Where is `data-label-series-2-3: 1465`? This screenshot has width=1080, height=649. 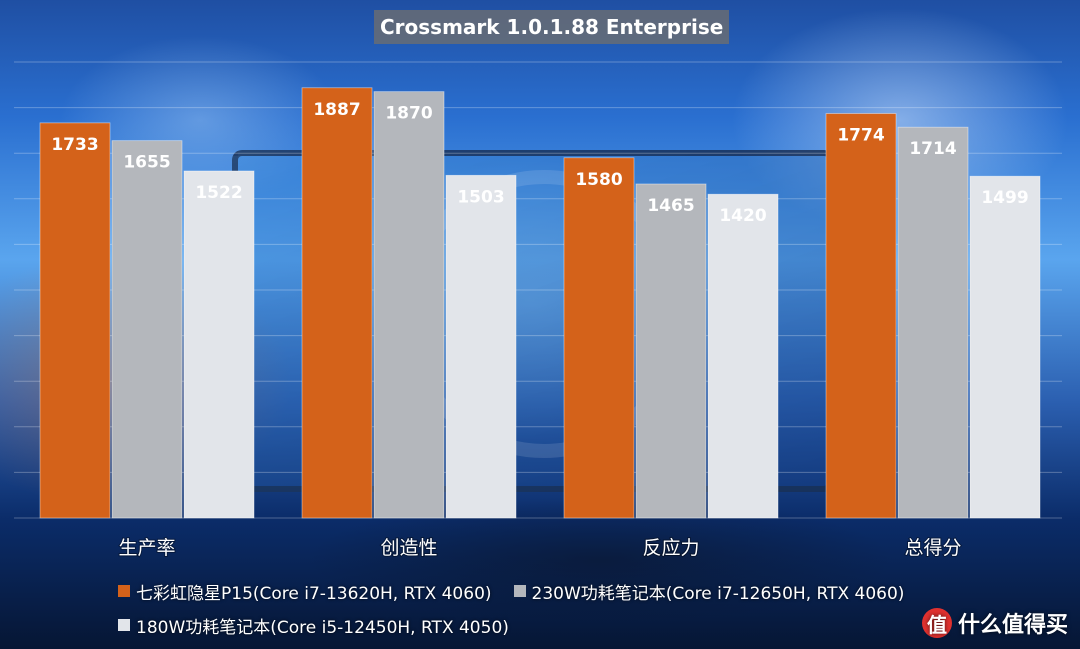
data-label-series-2-3: 1465 is located at coordinates (670, 206).